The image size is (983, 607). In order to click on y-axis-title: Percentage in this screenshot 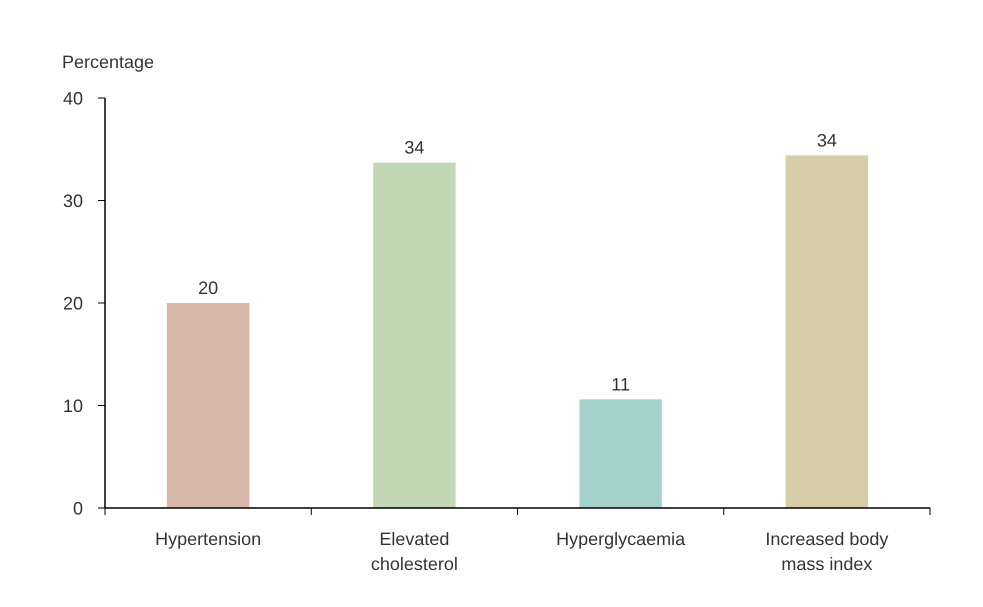, I will do `click(108, 62)`.